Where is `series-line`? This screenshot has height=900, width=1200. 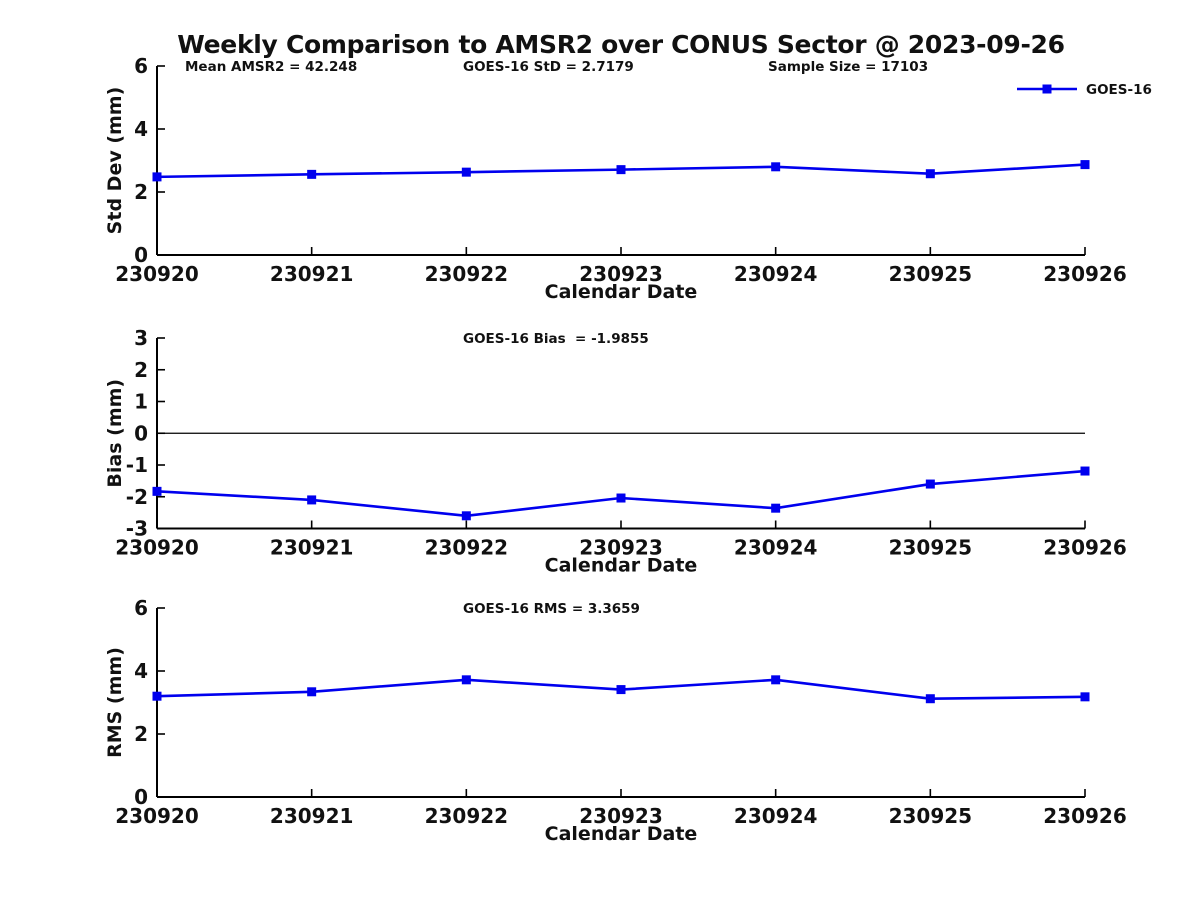
series-line is located at coordinates (621, 493).